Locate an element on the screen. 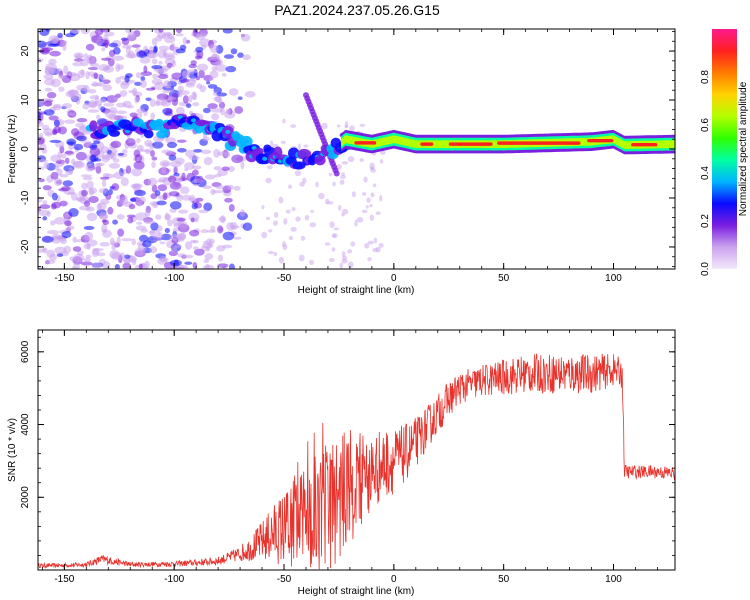  snr-x-tick-label: 50 is located at coordinates (504, 579).